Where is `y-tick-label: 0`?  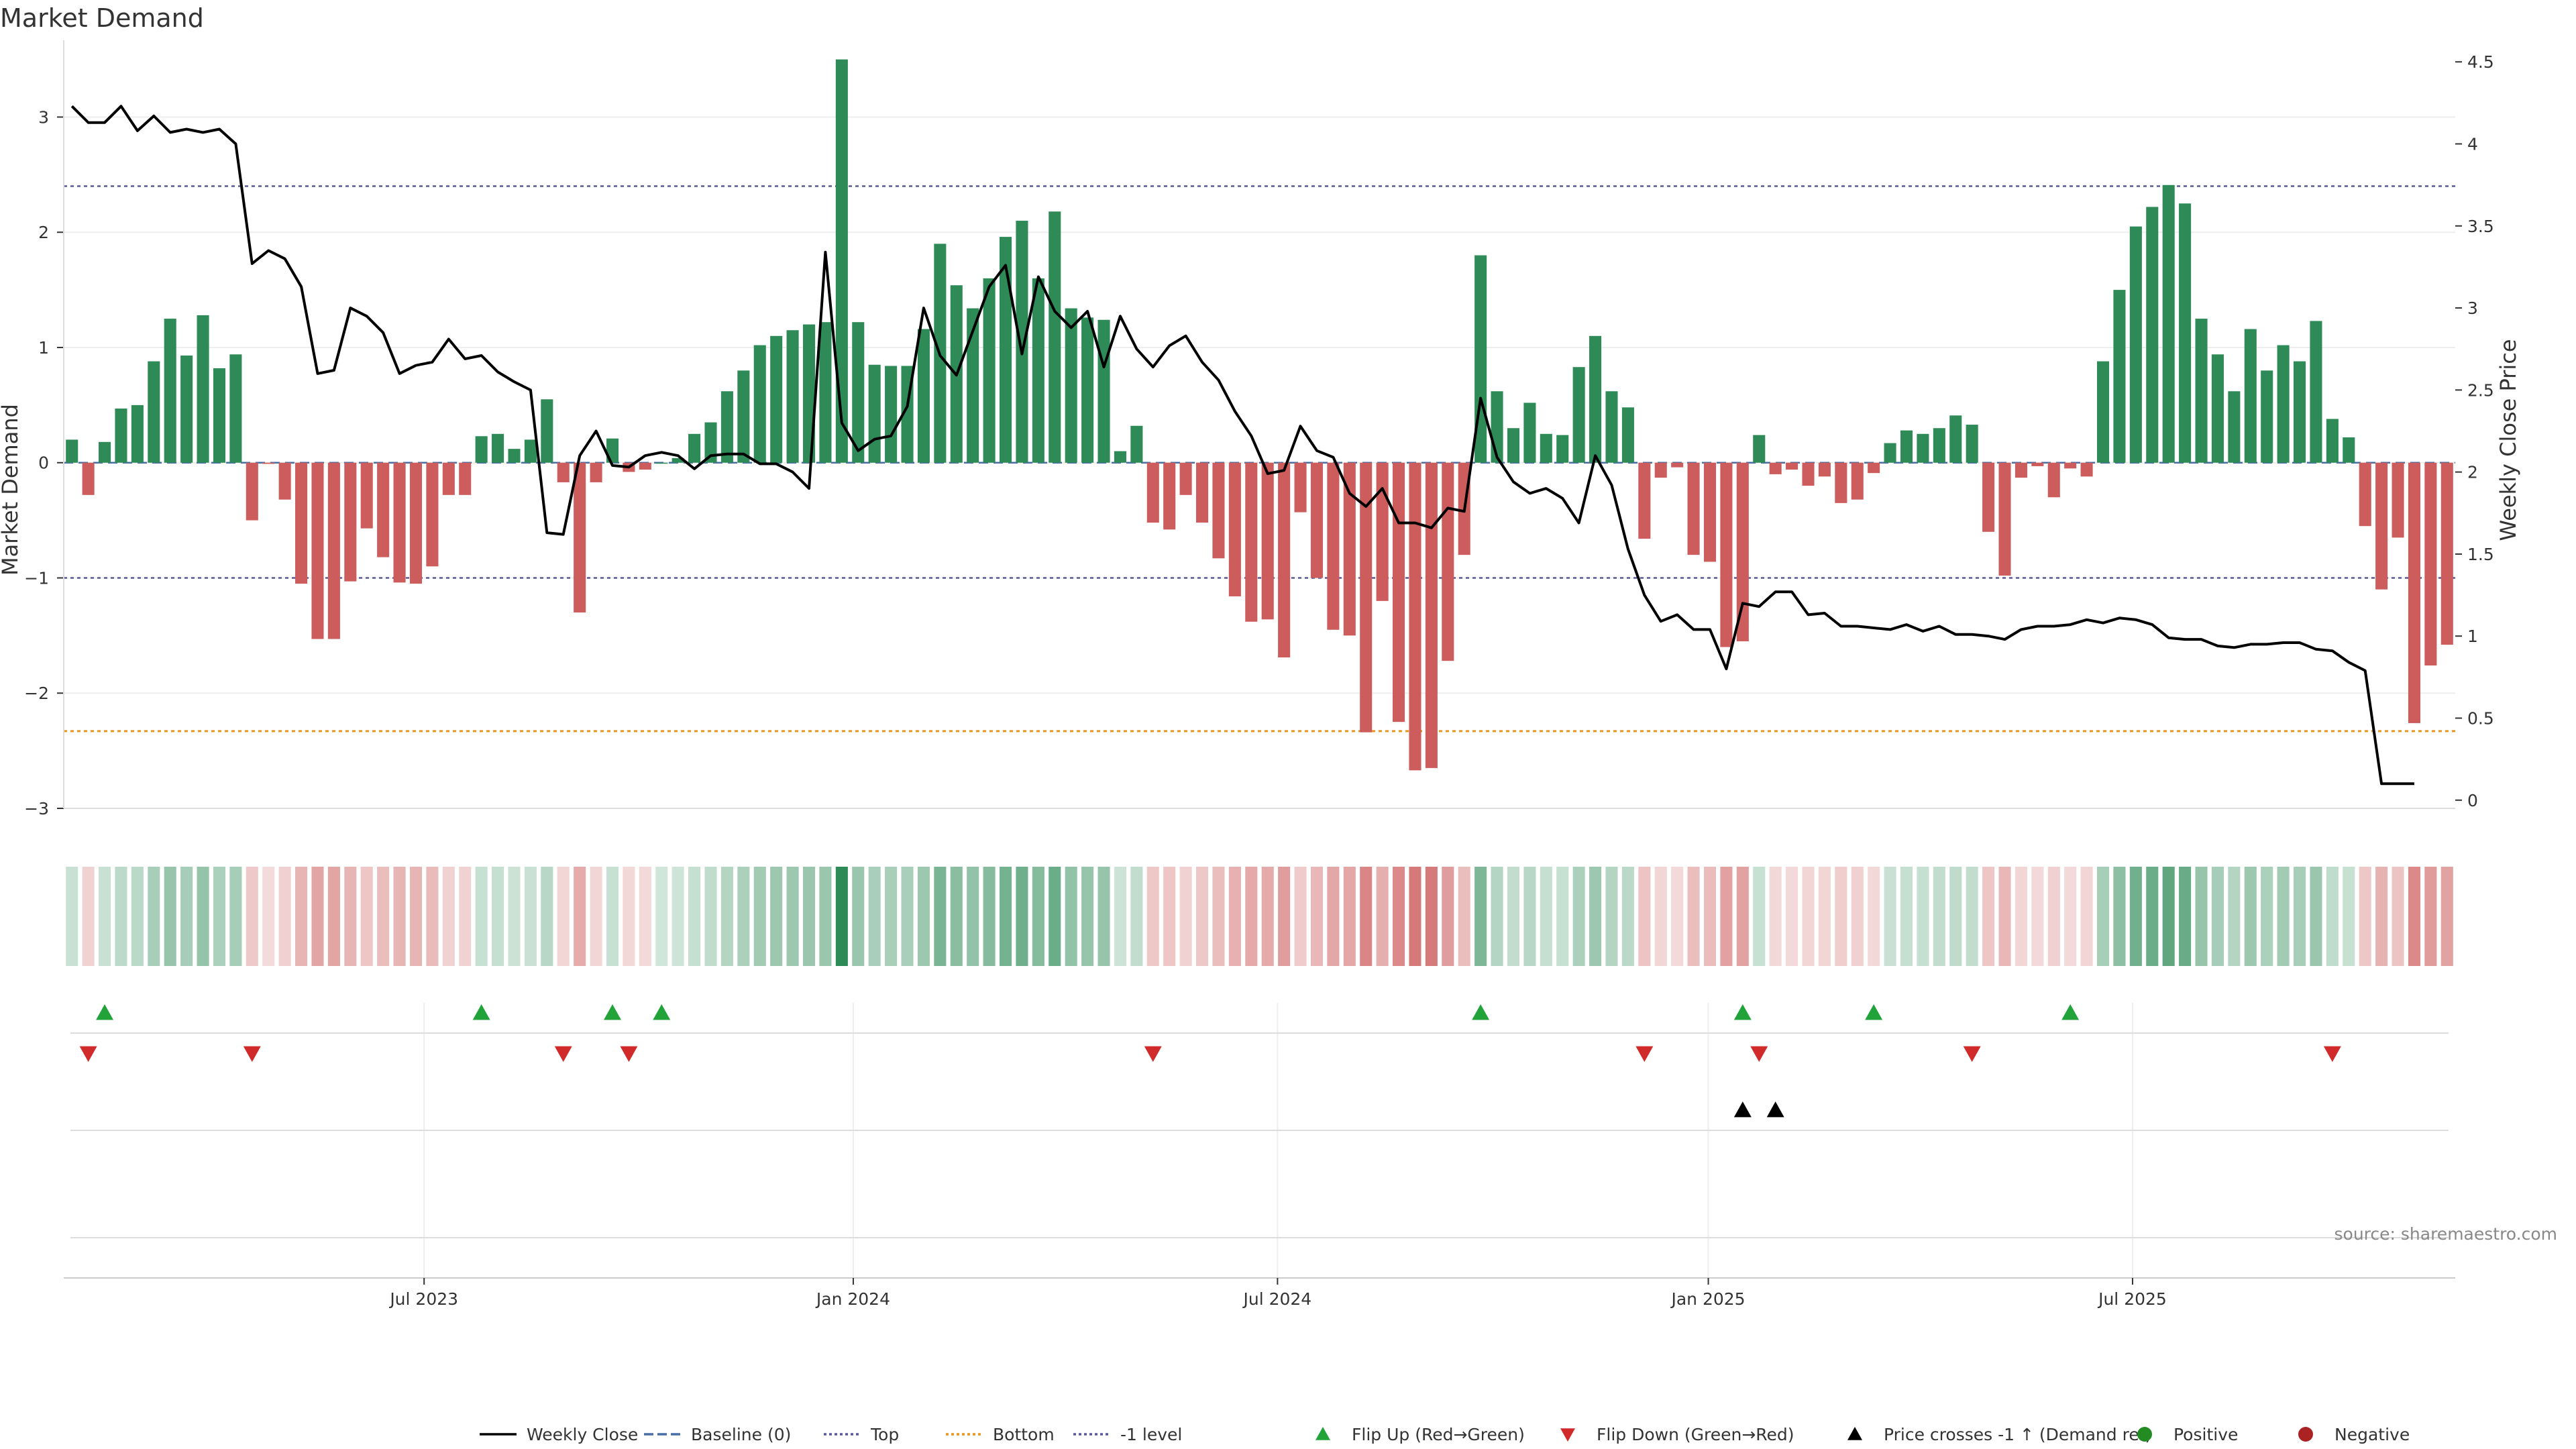
y-tick-label: 0 is located at coordinates (43, 463).